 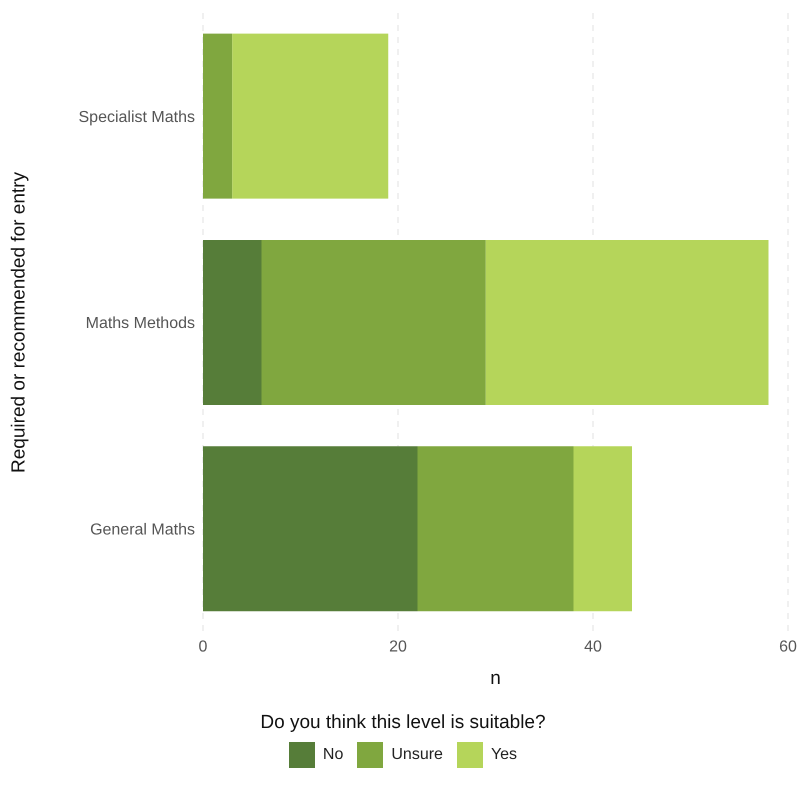 I want to click on legend-label: Yes, so click(x=504, y=755).